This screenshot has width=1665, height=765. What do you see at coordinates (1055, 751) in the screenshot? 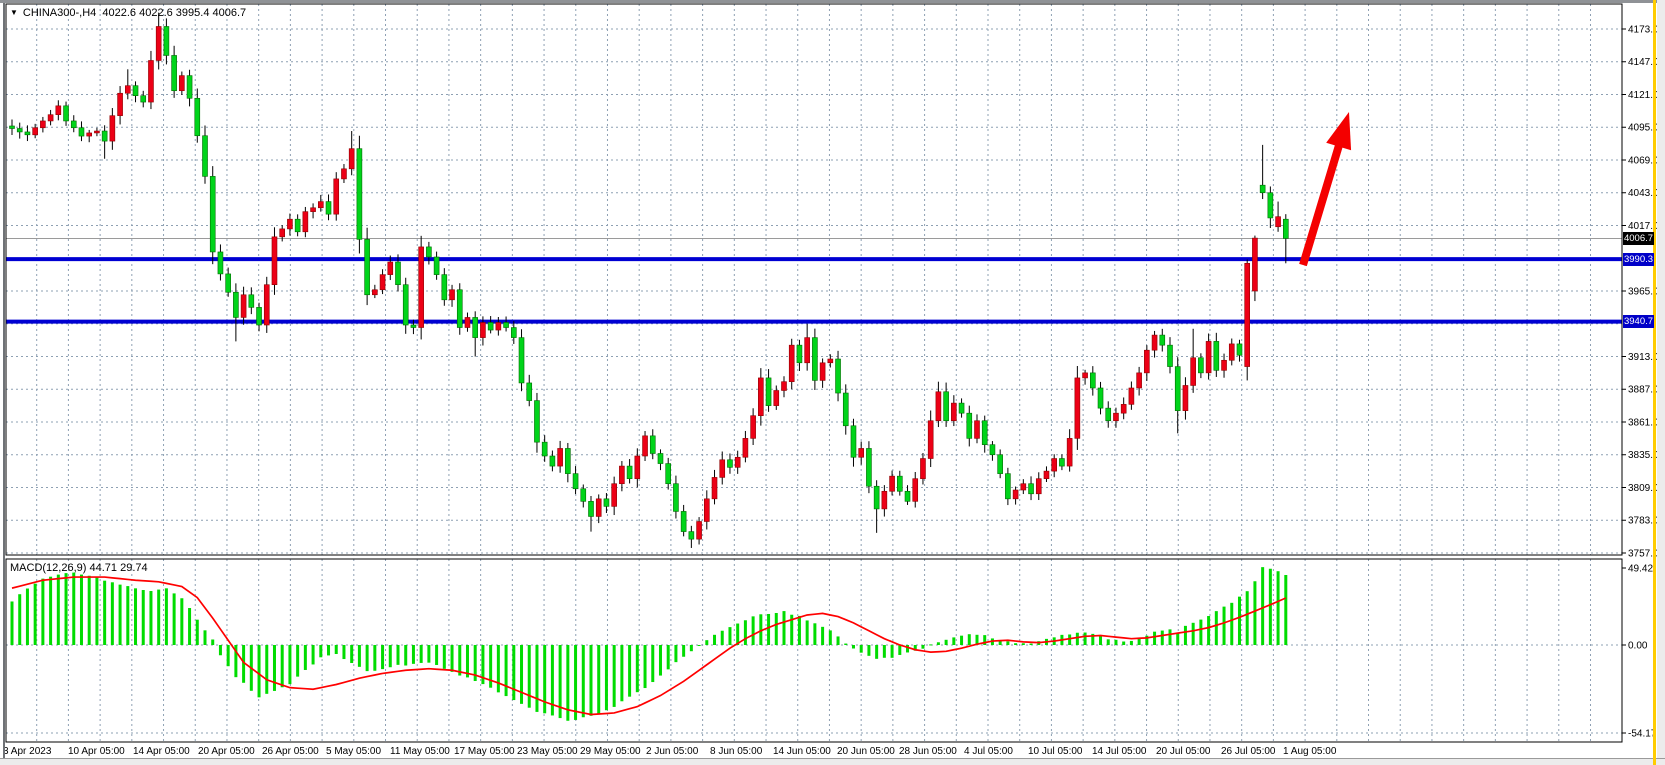
I see `date-tick-label: 10 Jul 05:00` at bounding box center [1055, 751].